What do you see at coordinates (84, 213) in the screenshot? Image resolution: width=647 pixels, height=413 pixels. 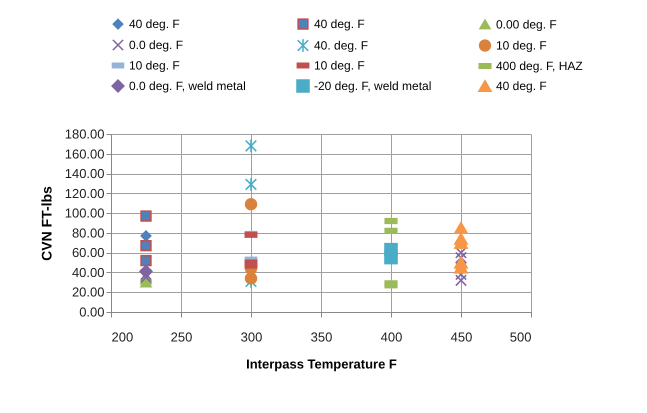 I see `y-tick-label: 100.00` at bounding box center [84, 213].